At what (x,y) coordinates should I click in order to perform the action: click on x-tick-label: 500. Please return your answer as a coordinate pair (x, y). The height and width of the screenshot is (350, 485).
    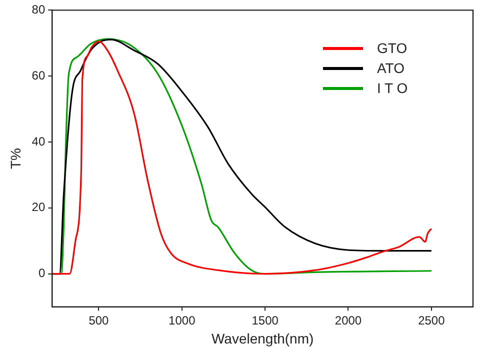
    Looking at the image, I should click on (99, 320).